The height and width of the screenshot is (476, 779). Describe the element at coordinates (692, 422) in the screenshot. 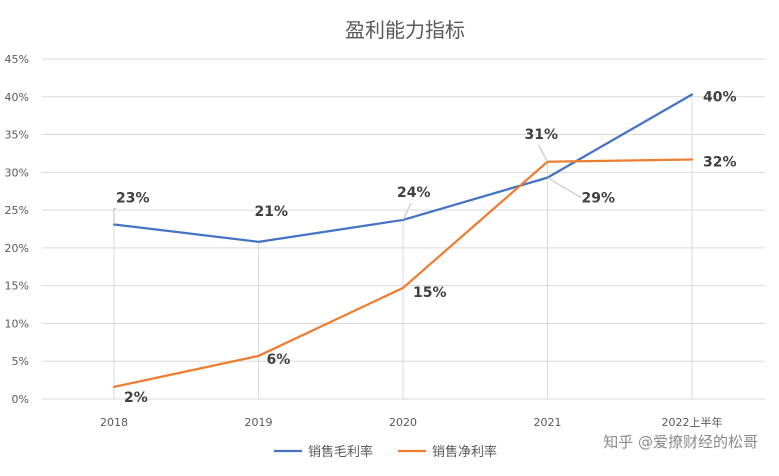

I see `x-tick-label: 2022上半年` at that location.